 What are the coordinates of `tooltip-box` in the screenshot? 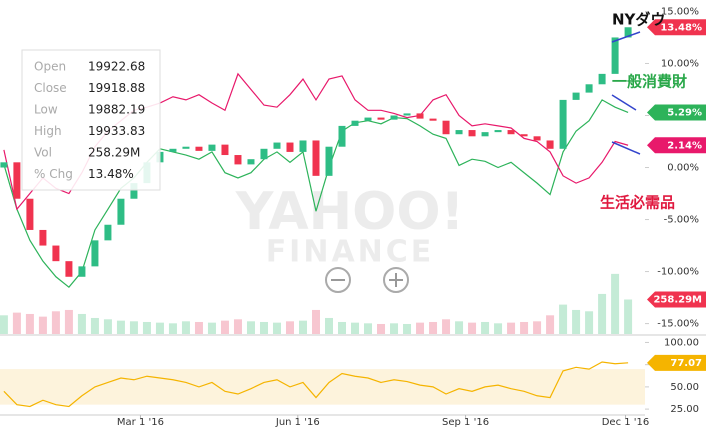 It's located at (91, 120).